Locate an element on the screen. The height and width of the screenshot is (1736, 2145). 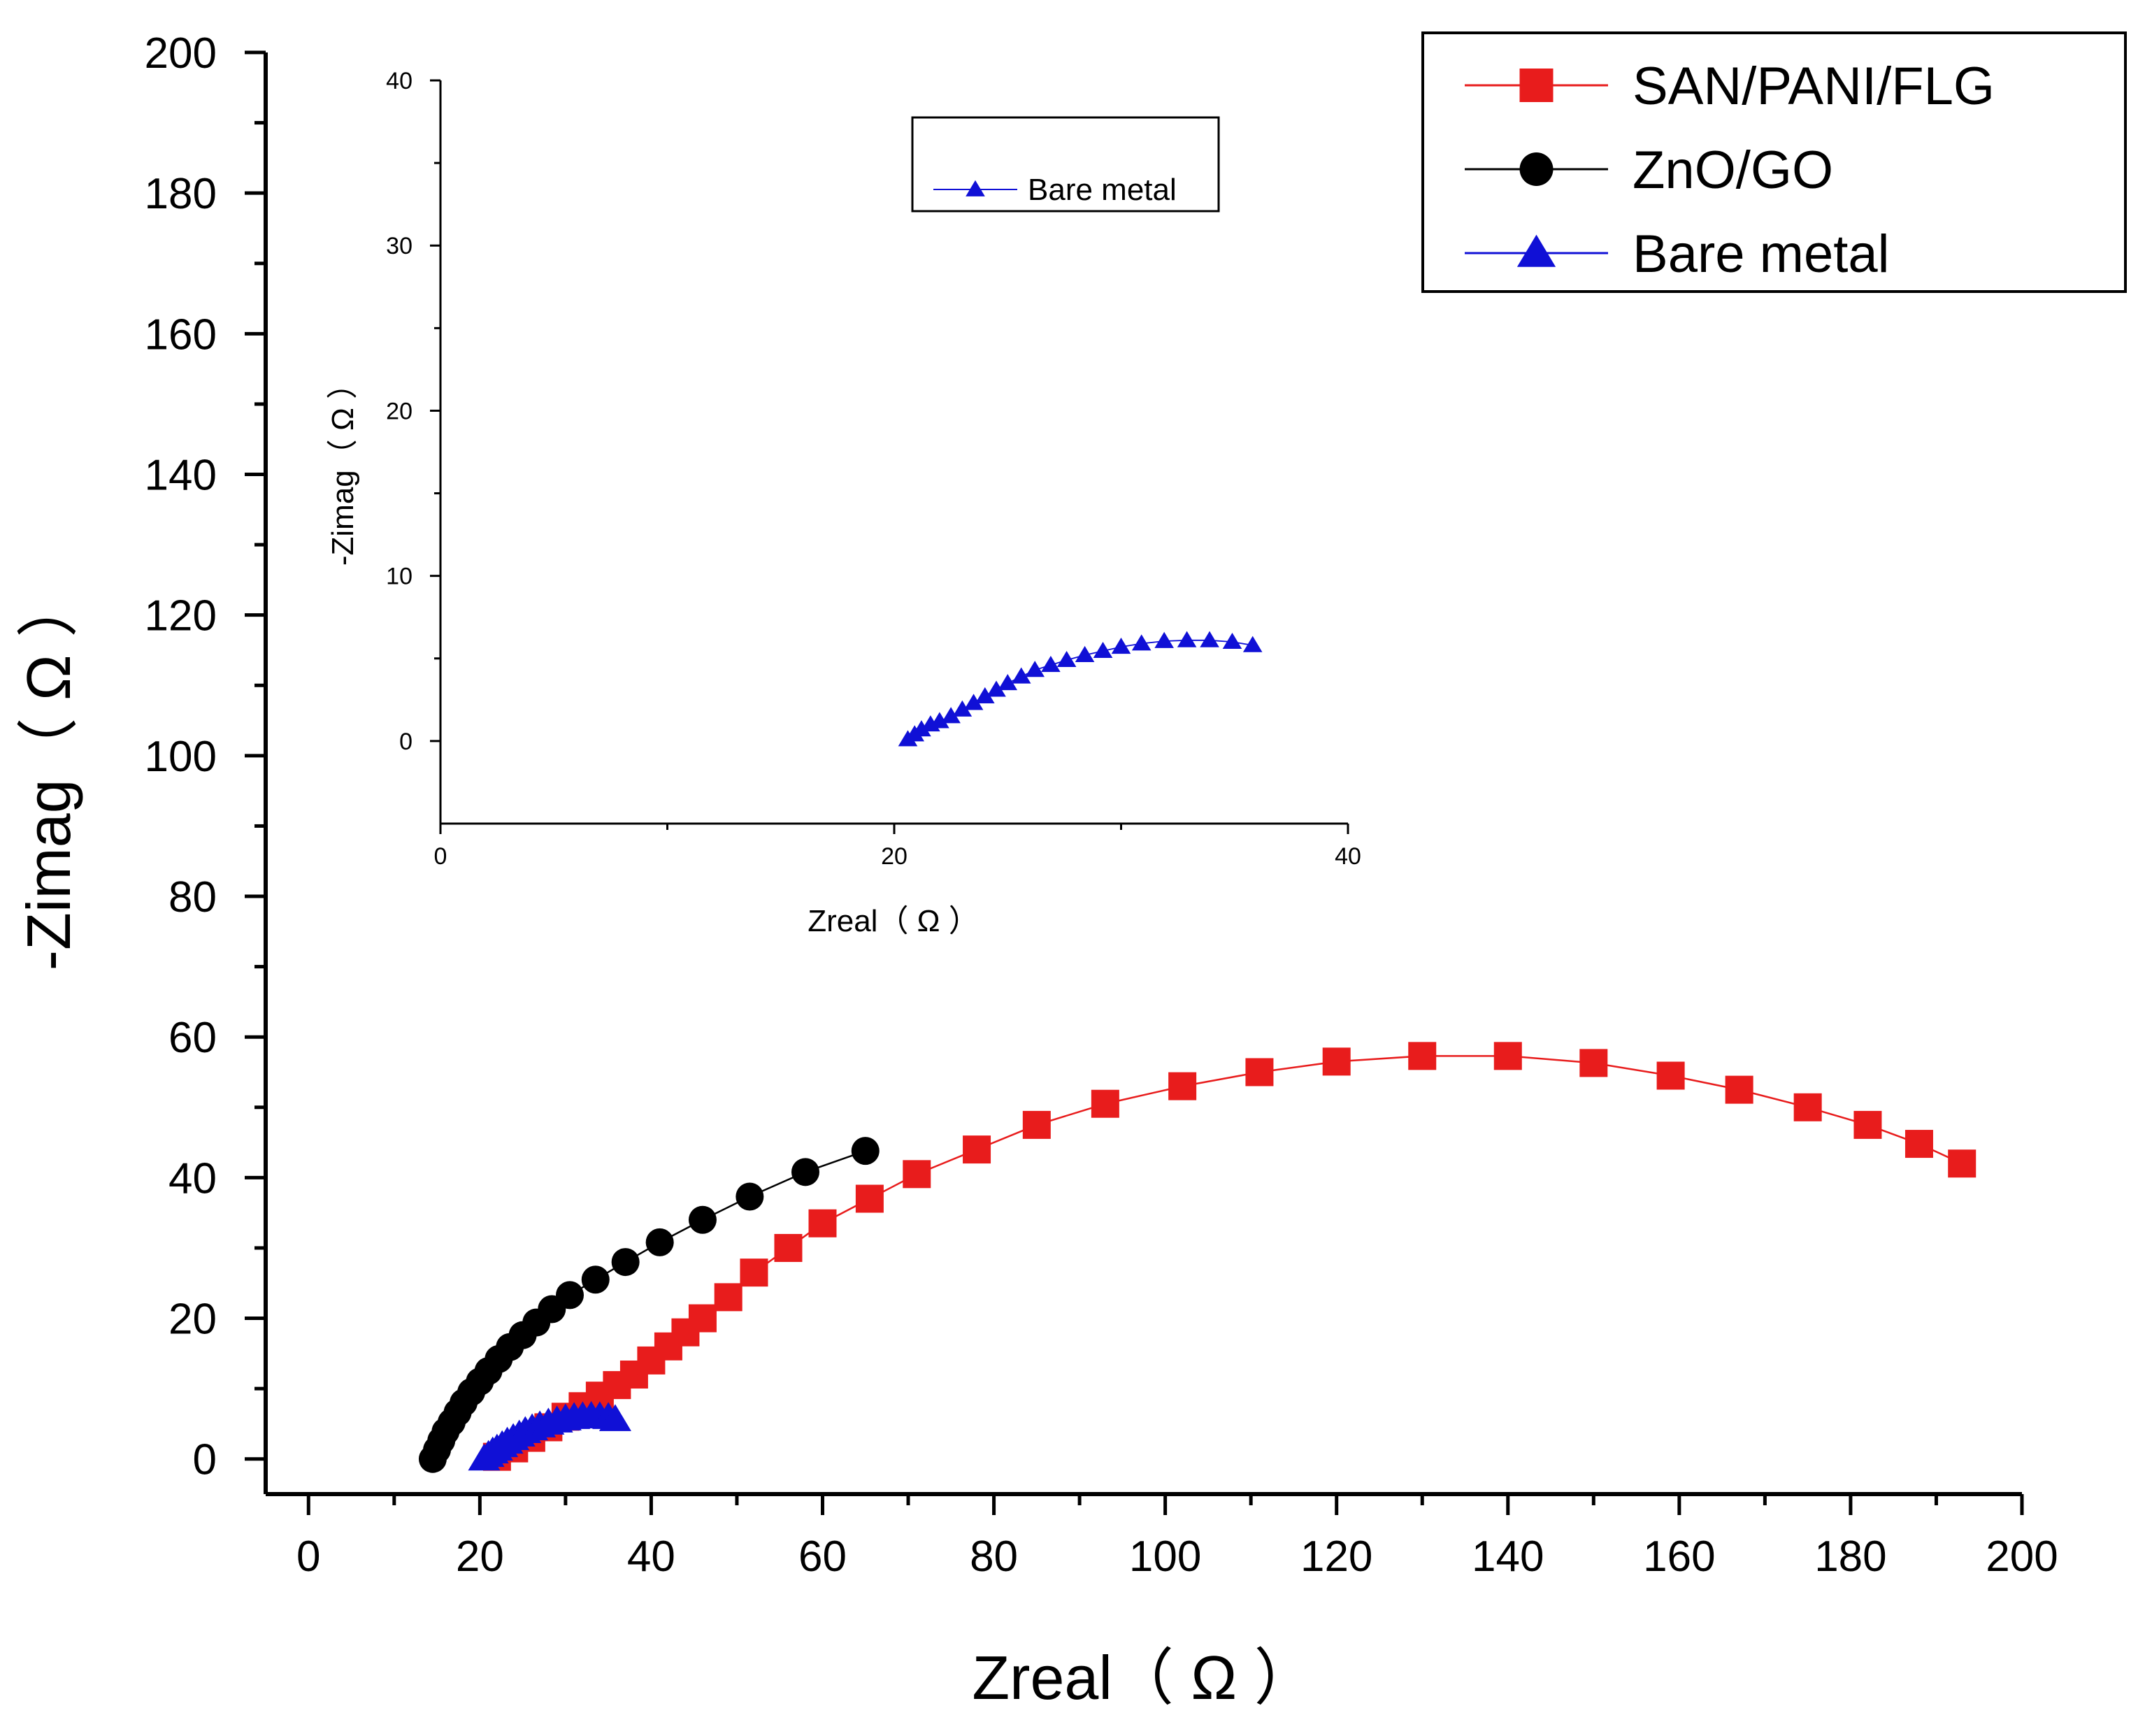
main-x-tick-label: 160 is located at coordinates (1679, 1557).